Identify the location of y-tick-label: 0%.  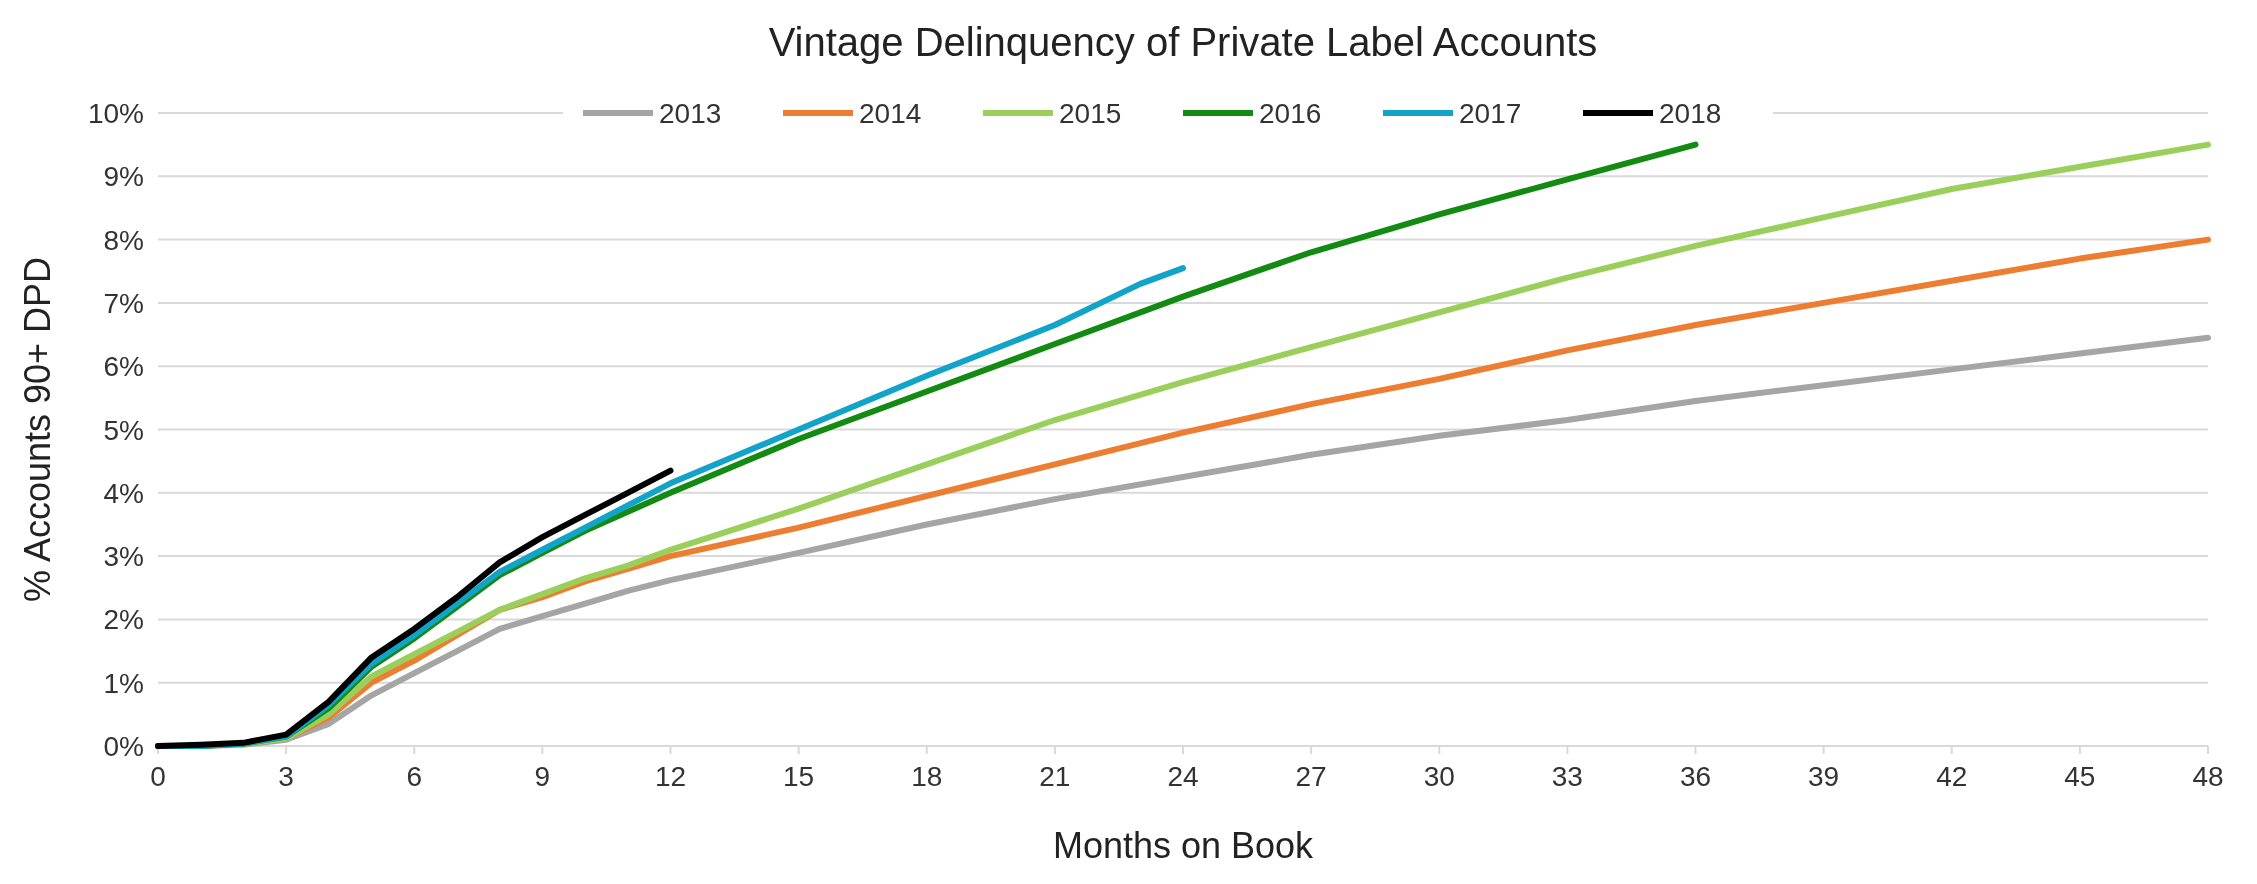
(123, 746).